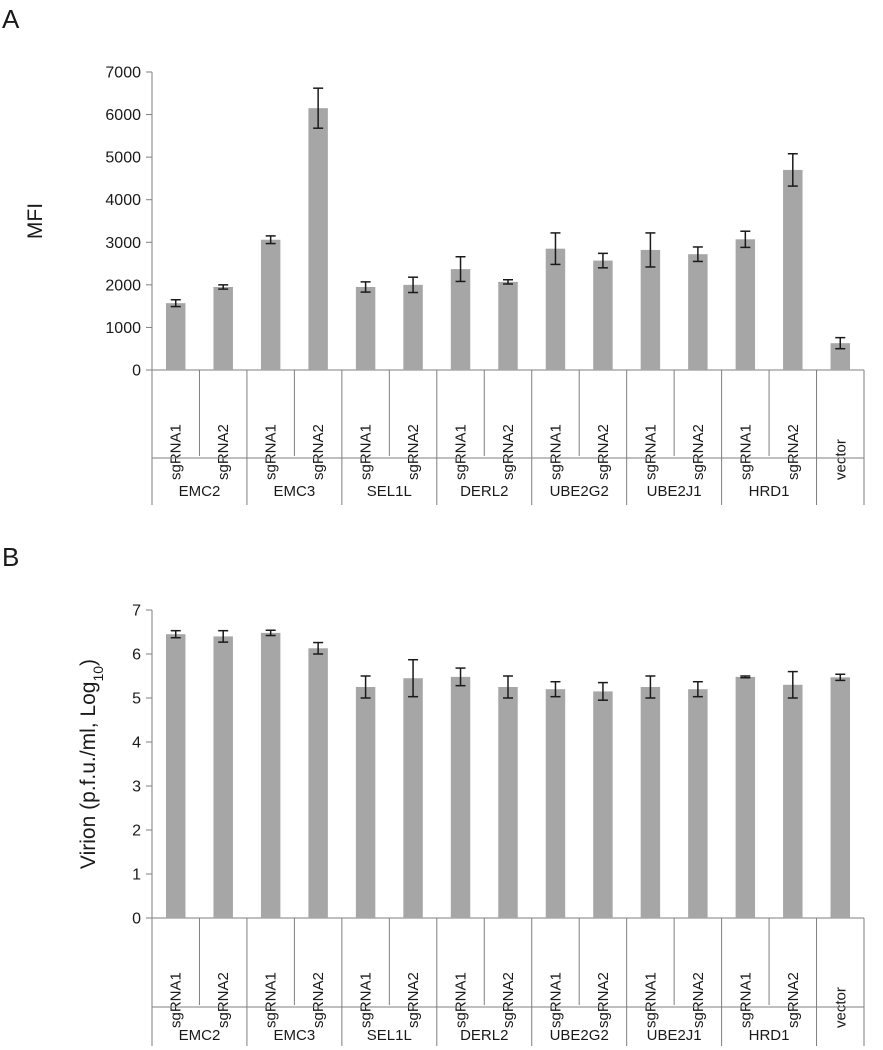 This screenshot has width=883, height=1050. I want to click on y-tick-label: 1000, so click(123, 328).